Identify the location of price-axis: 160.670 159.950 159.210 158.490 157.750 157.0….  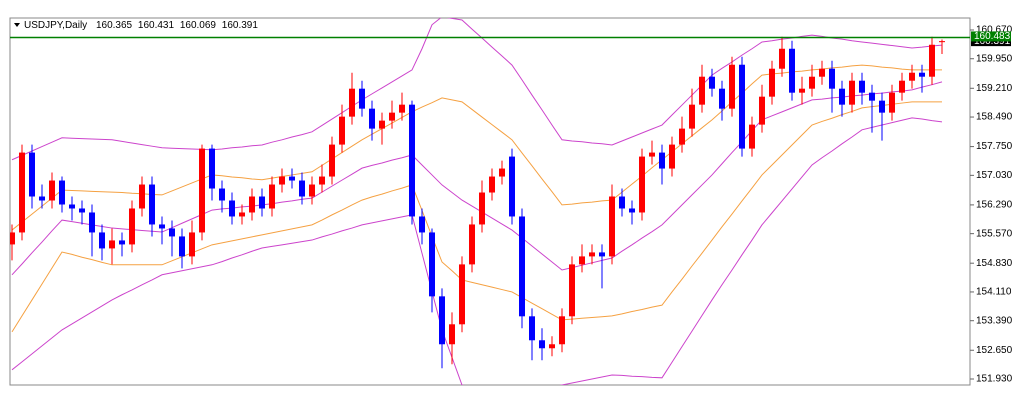
(991, 205).